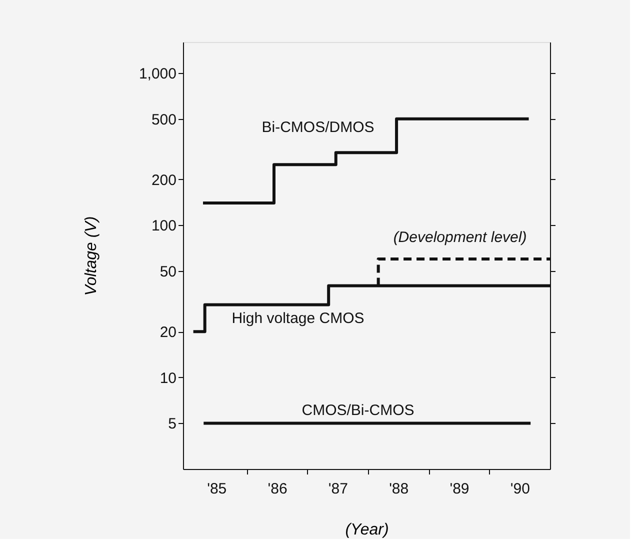 This screenshot has width=633, height=546. Describe the element at coordinates (460, 489) in the screenshot. I see `x-tick-label: '89` at that location.